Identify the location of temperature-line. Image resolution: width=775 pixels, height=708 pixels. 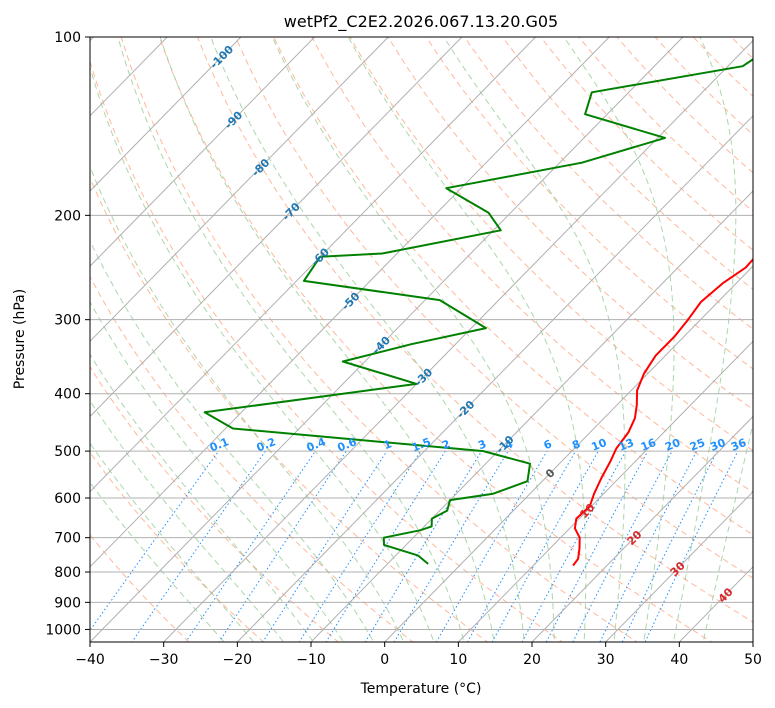
(662, 412).